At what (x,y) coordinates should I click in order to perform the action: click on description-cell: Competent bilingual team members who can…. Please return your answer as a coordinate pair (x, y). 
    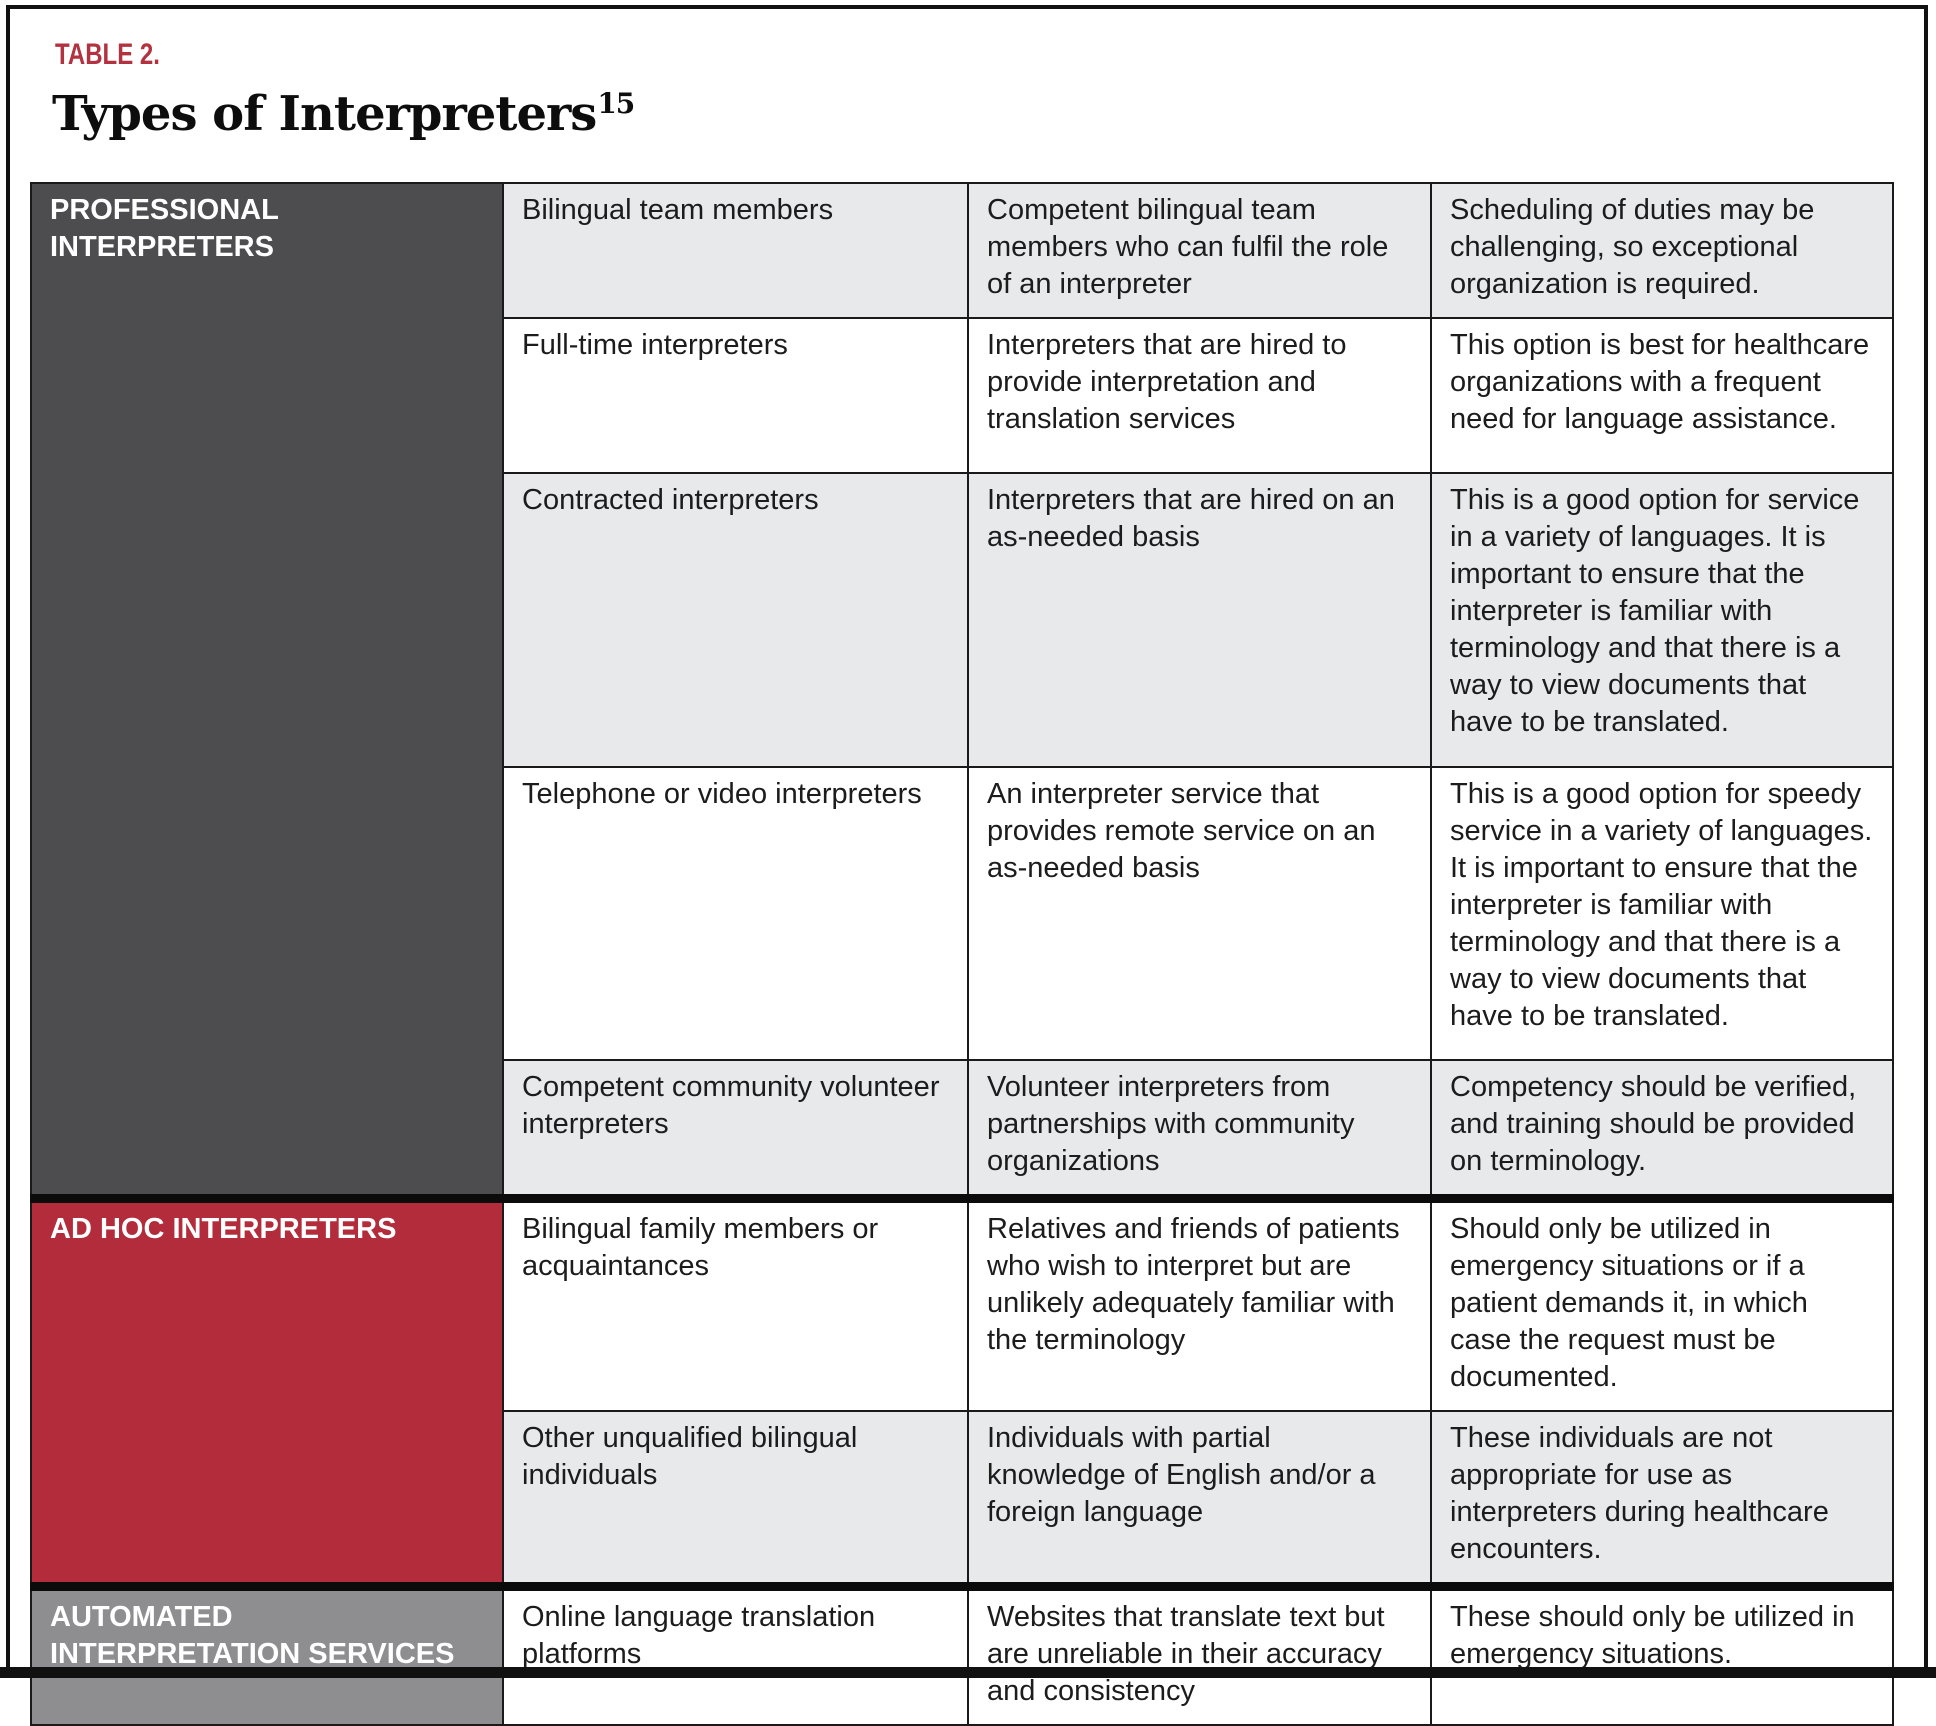
    Looking at the image, I should click on (1199, 250).